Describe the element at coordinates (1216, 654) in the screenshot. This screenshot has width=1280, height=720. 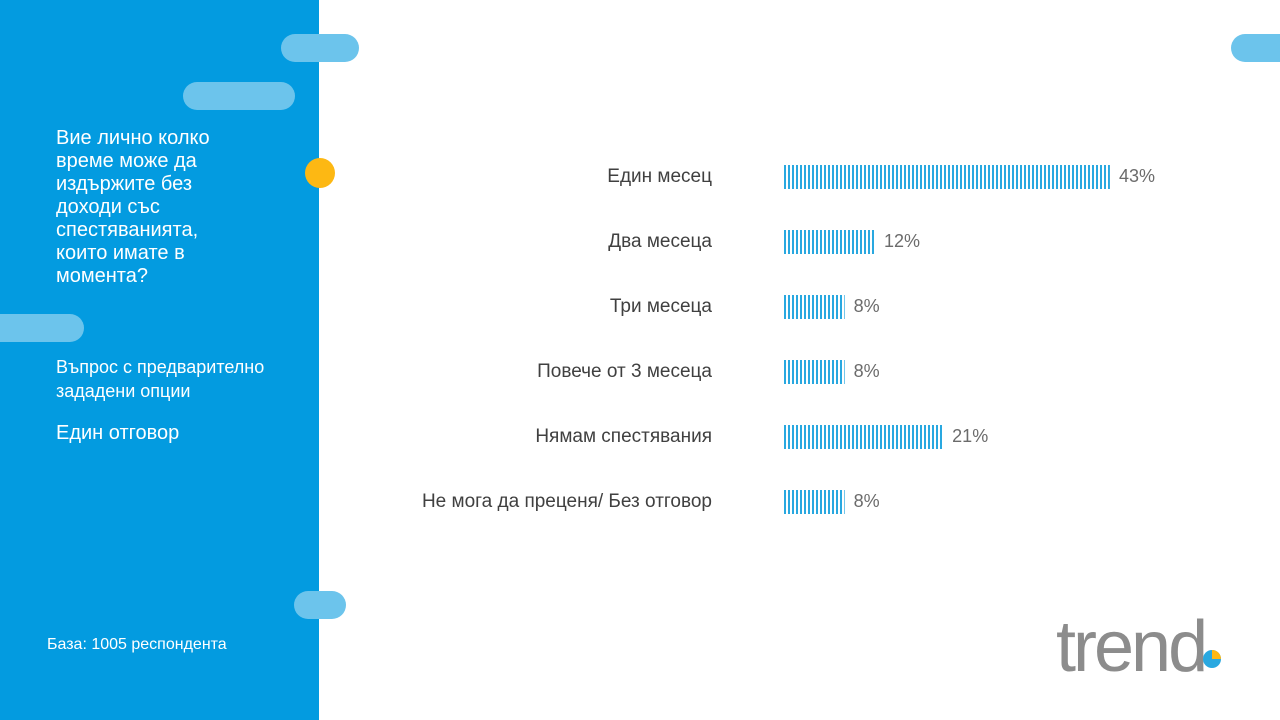
I see `logo-dot-slice` at that location.